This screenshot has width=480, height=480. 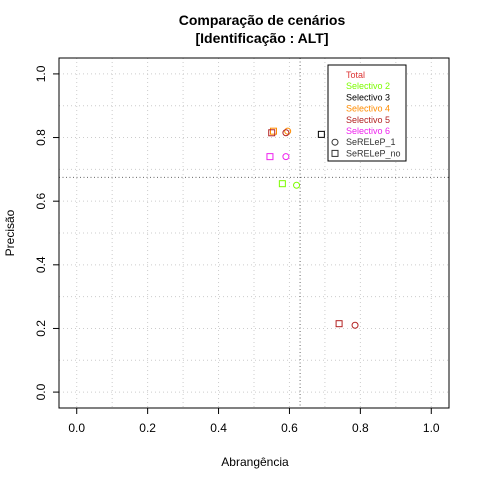 What do you see at coordinates (355, 75) in the screenshot?
I see `legend-entry: Total` at bounding box center [355, 75].